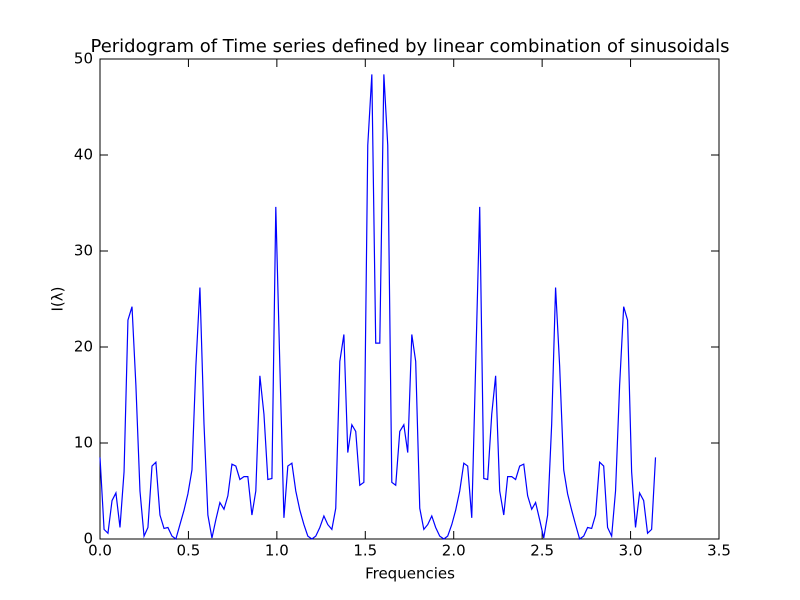 The width and height of the screenshot is (800, 600). Describe the element at coordinates (631, 551) in the screenshot. I see `x-tick-label: 3.0` at that location.